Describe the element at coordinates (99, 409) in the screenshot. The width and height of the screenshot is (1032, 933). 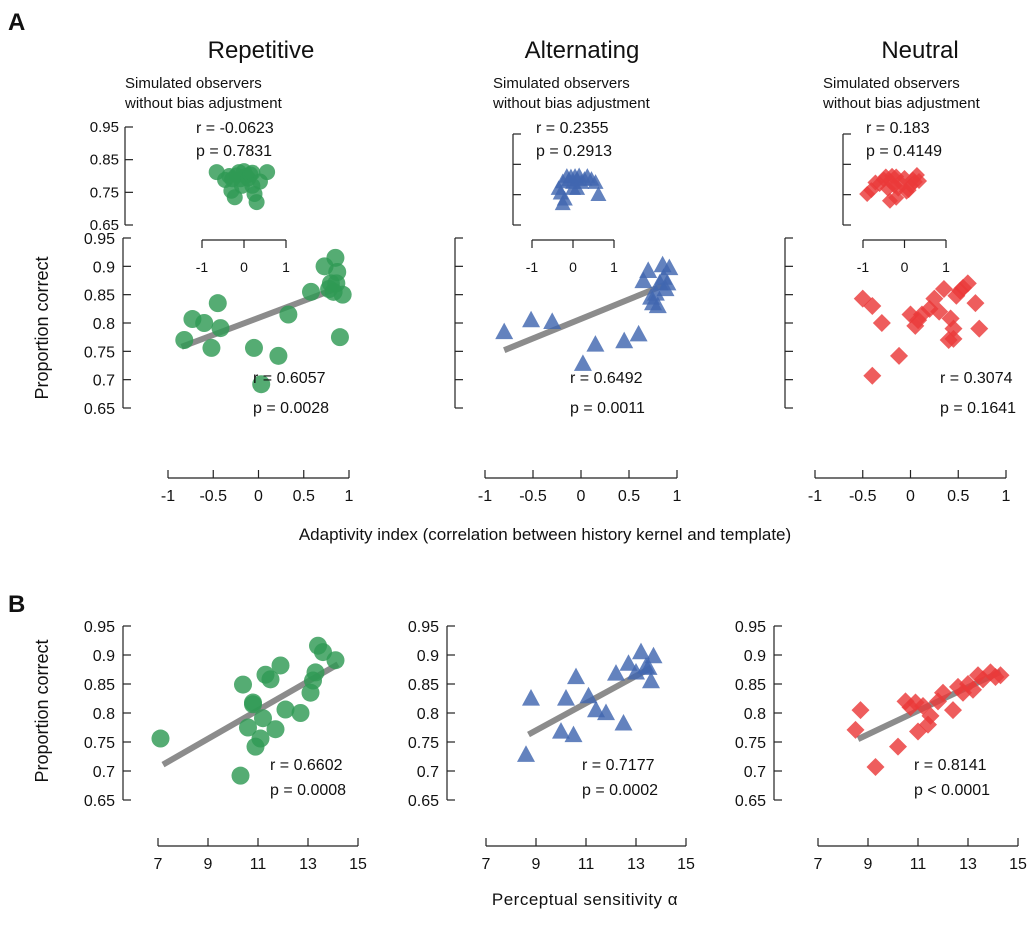
I see `panel-a-repetitive-y-tick-label: 0.65` at that location.